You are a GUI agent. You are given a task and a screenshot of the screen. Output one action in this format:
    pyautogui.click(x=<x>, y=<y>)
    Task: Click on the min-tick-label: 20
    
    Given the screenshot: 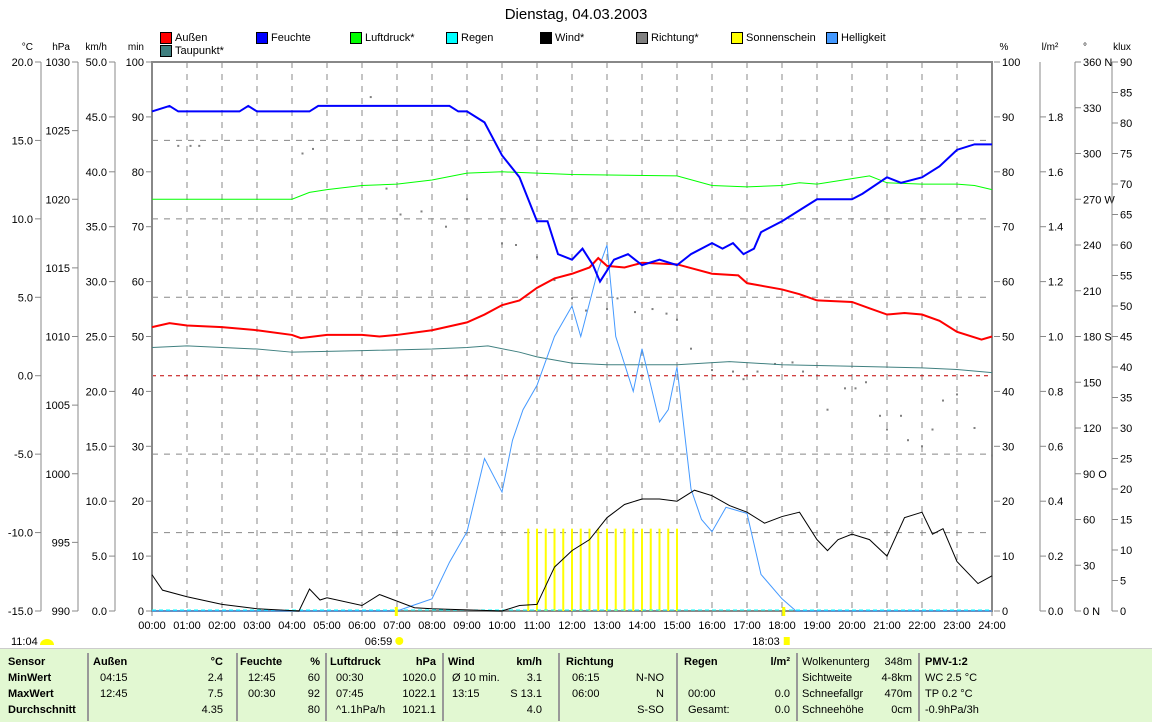 What is the action you would take?
    pyautogui.click(x=138, y=502)
    